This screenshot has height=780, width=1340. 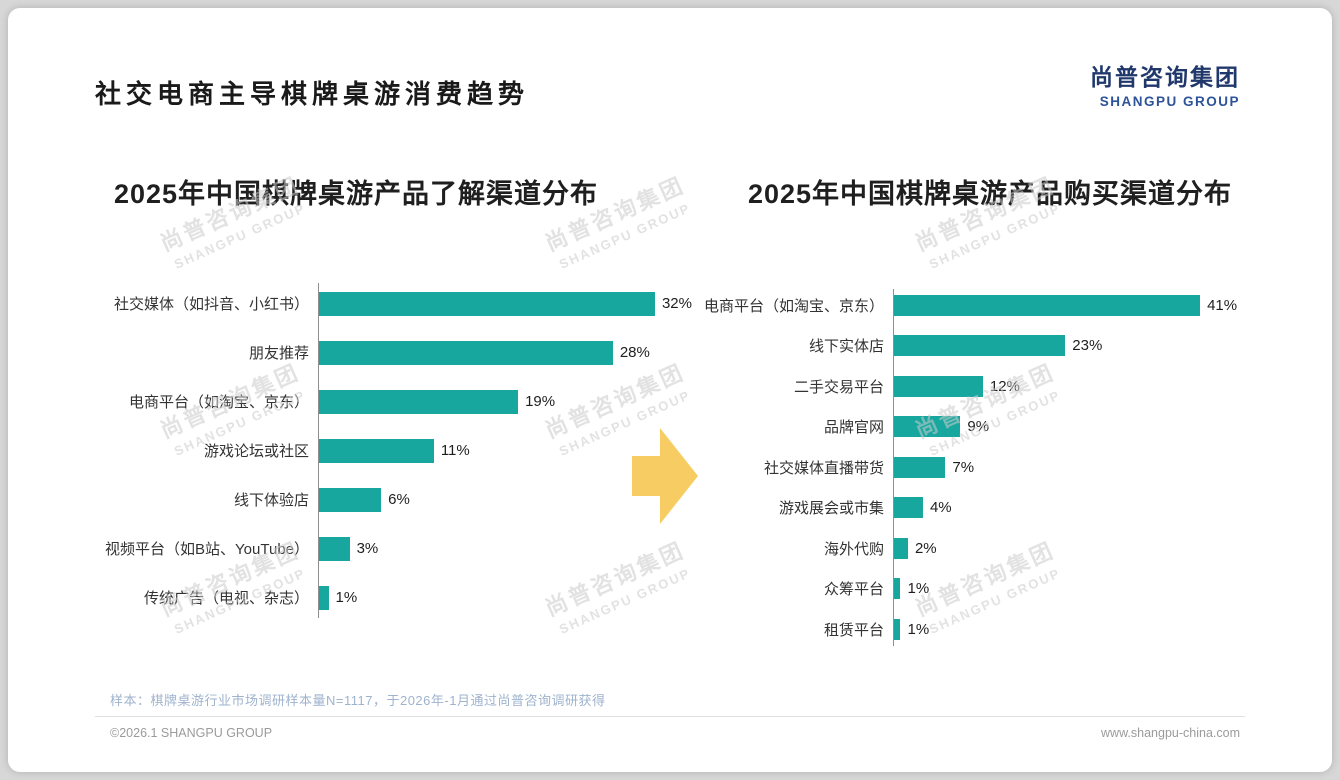 I want to click on chart-row: 租赁平台 1%, so click(x=990, y=629).